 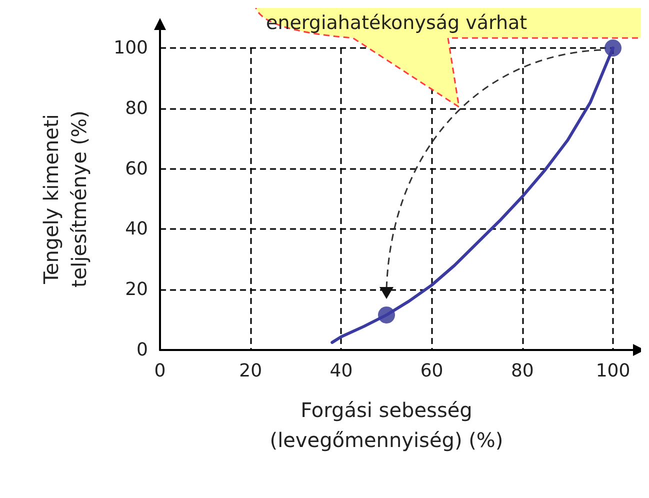 I want to click on x-tick-label: 20, so click(x=250, y=371).